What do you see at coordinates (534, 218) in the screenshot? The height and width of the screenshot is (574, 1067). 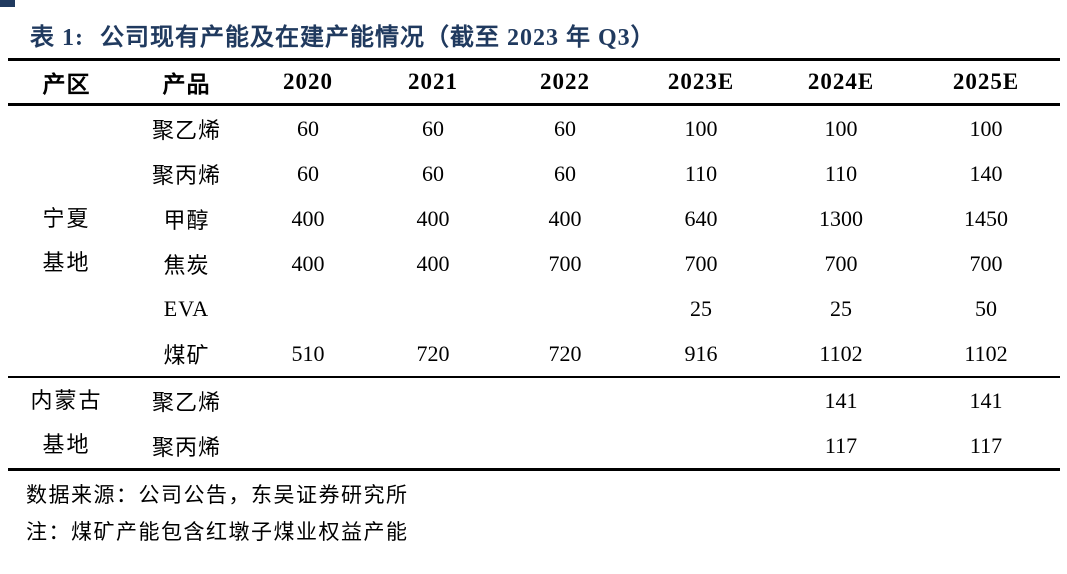 I see `table-row: 甲醇 400 400 400 640 1300 1450` at bounding box center [534, 218].